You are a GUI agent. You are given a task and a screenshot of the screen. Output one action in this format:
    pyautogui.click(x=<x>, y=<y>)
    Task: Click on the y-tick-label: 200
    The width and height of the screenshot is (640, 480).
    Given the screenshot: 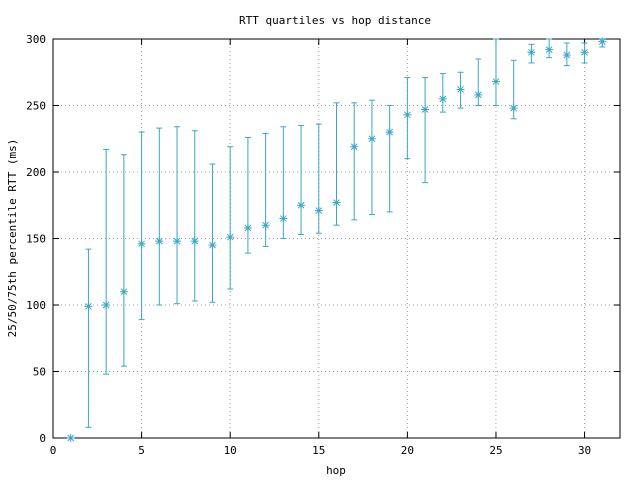 What is the action you would take?
    pyautogui.click(x=36, y=172)
    